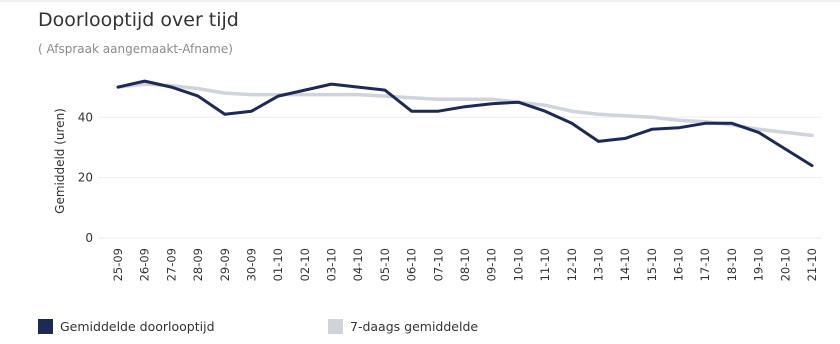 This screenshot has height=344, width=840. Describe the element at coordinates (598, 264) in the screenshot. I see `x-tick-label-13-10: 13-10` at that location.